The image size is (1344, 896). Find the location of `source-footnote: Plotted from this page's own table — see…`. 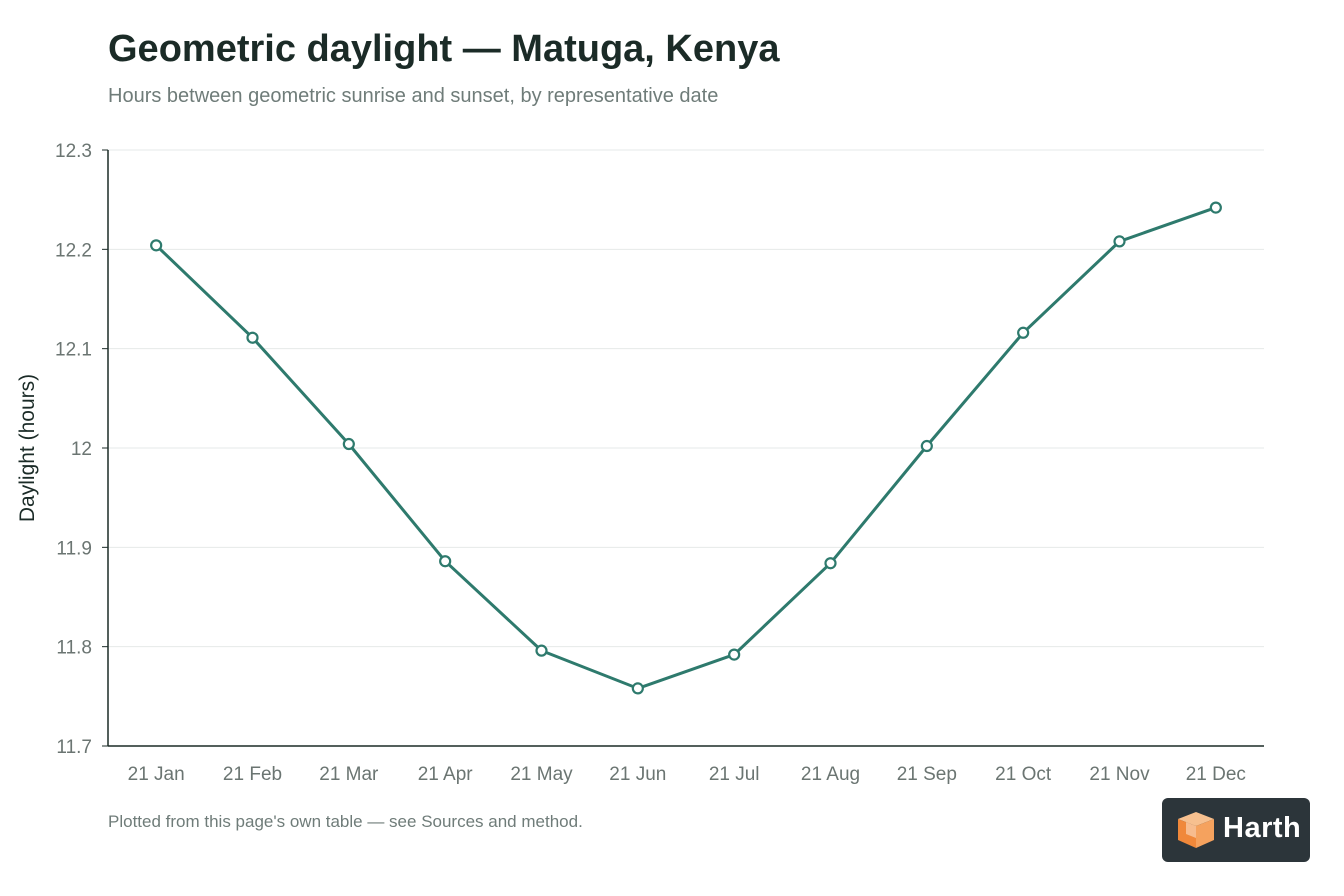

source-footnote: Plotted from this page's own table — see… is located at coordinates (345, 821).